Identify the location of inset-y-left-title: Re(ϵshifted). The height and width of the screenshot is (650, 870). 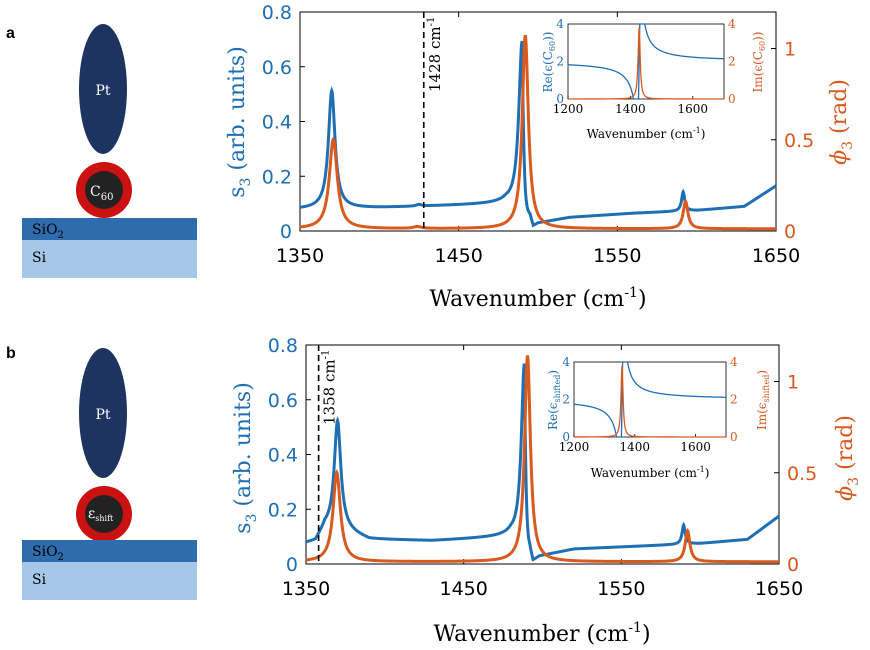
(554, 400).